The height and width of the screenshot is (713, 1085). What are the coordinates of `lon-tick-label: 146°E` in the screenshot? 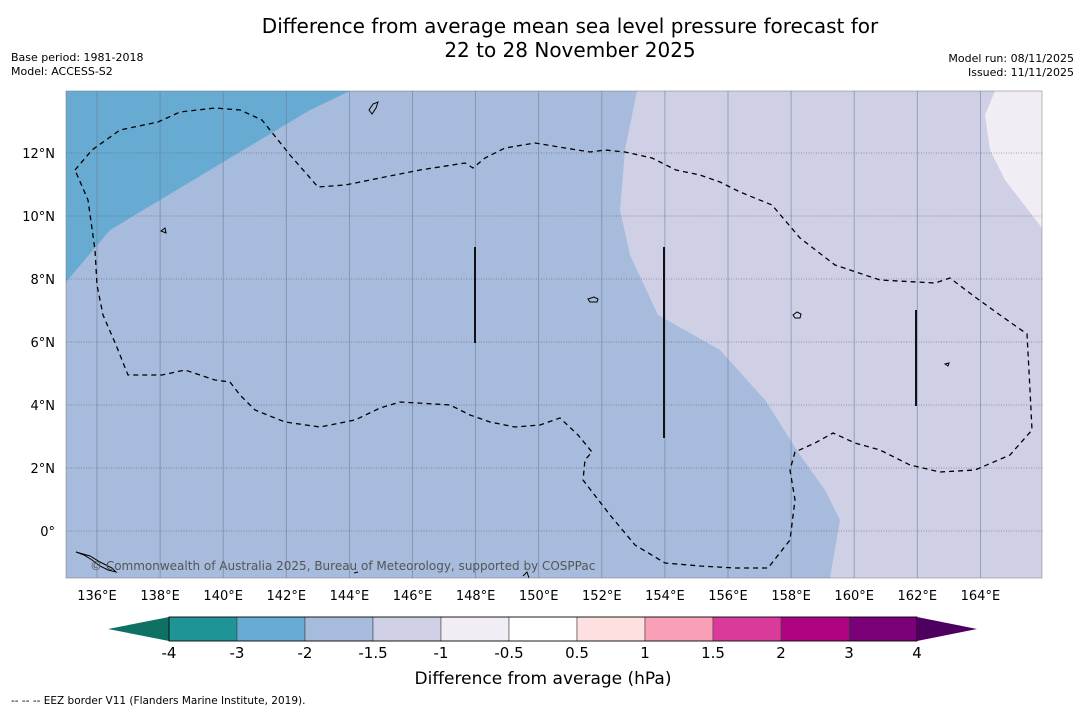 It's located at (413, 596).